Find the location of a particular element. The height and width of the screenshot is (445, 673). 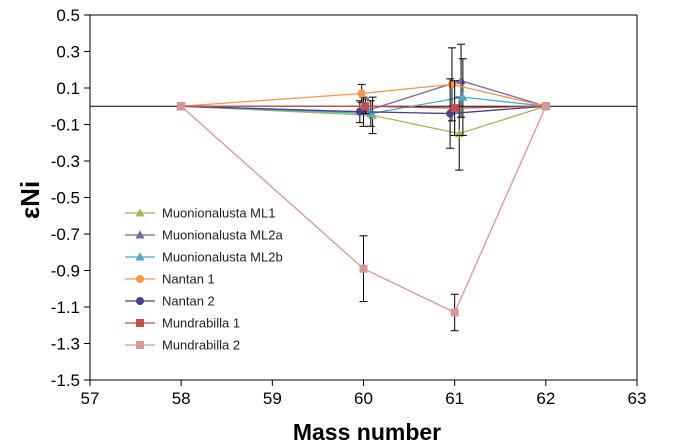

y-tick-label: 0.1 is located at coordinates (68, 88).